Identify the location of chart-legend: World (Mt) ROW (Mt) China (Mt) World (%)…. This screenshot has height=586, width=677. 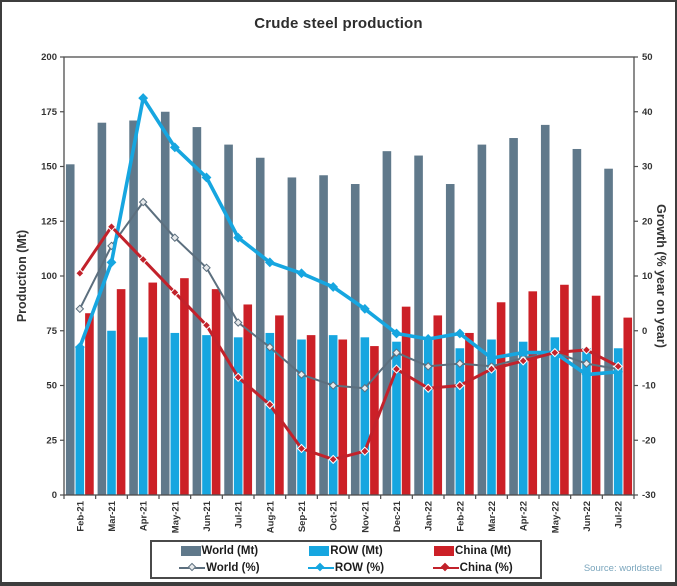
(346, 559).